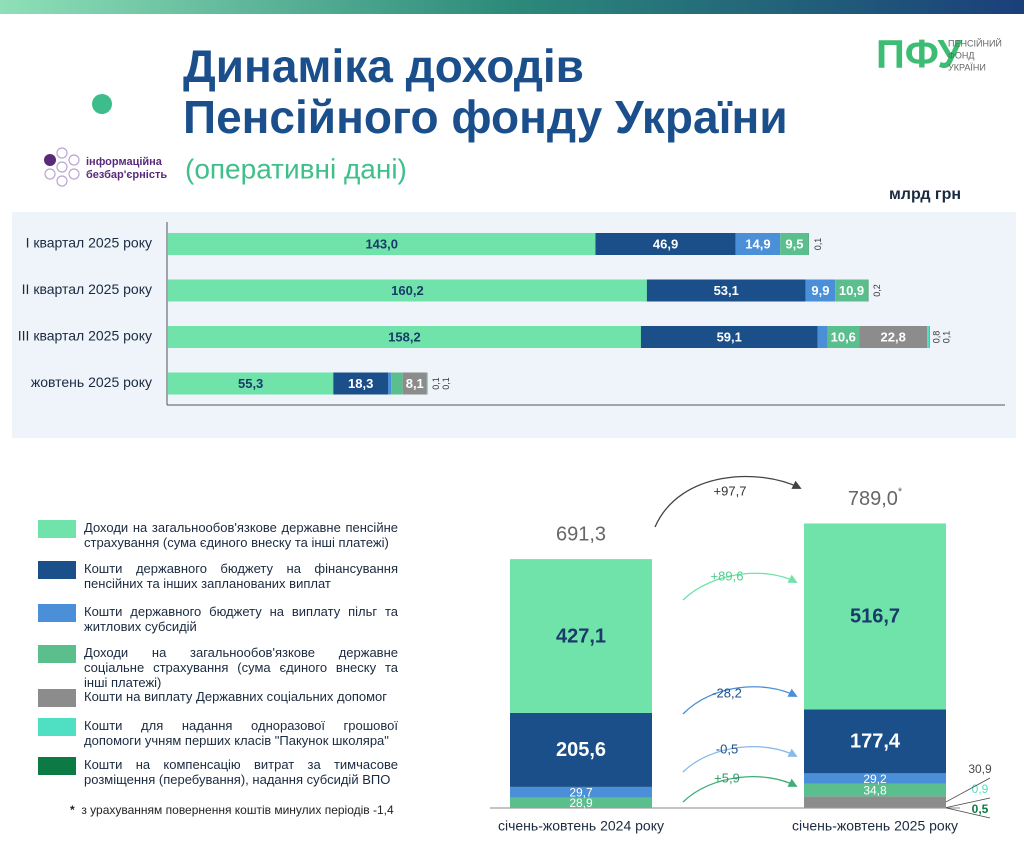 This screenshot has width=1024, height=858. What do you see at coordinates (85, 336) in the screenshot?
I see `y-tick-label: III квартал 2025 року` at bounding box center [85, 336].